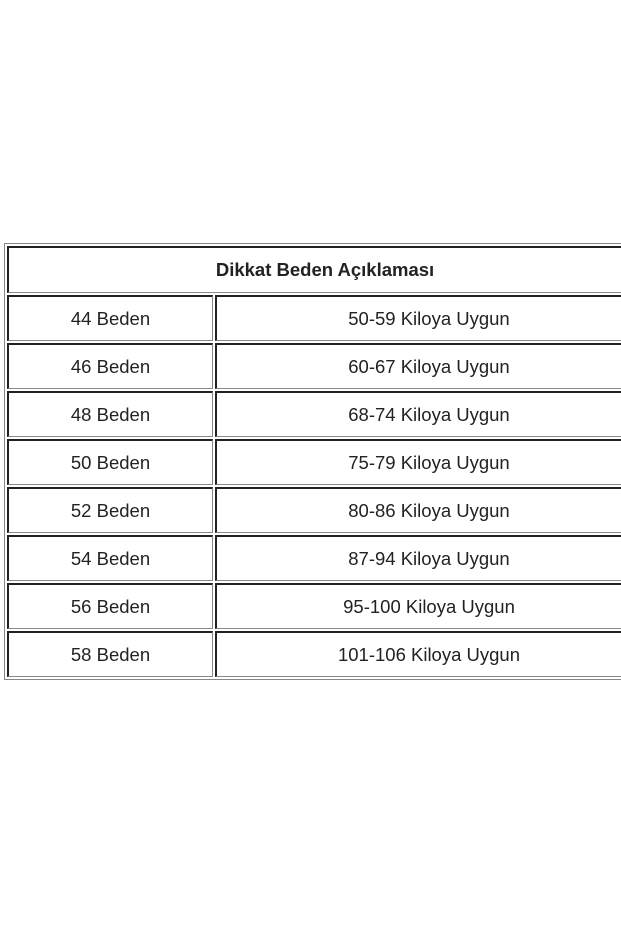 The image size is (621, 931). Describe the element at coordinates (418, 558) in the screenshot. I see `weight-range-cell: 87-94 Kiloya Uygun` at that location.